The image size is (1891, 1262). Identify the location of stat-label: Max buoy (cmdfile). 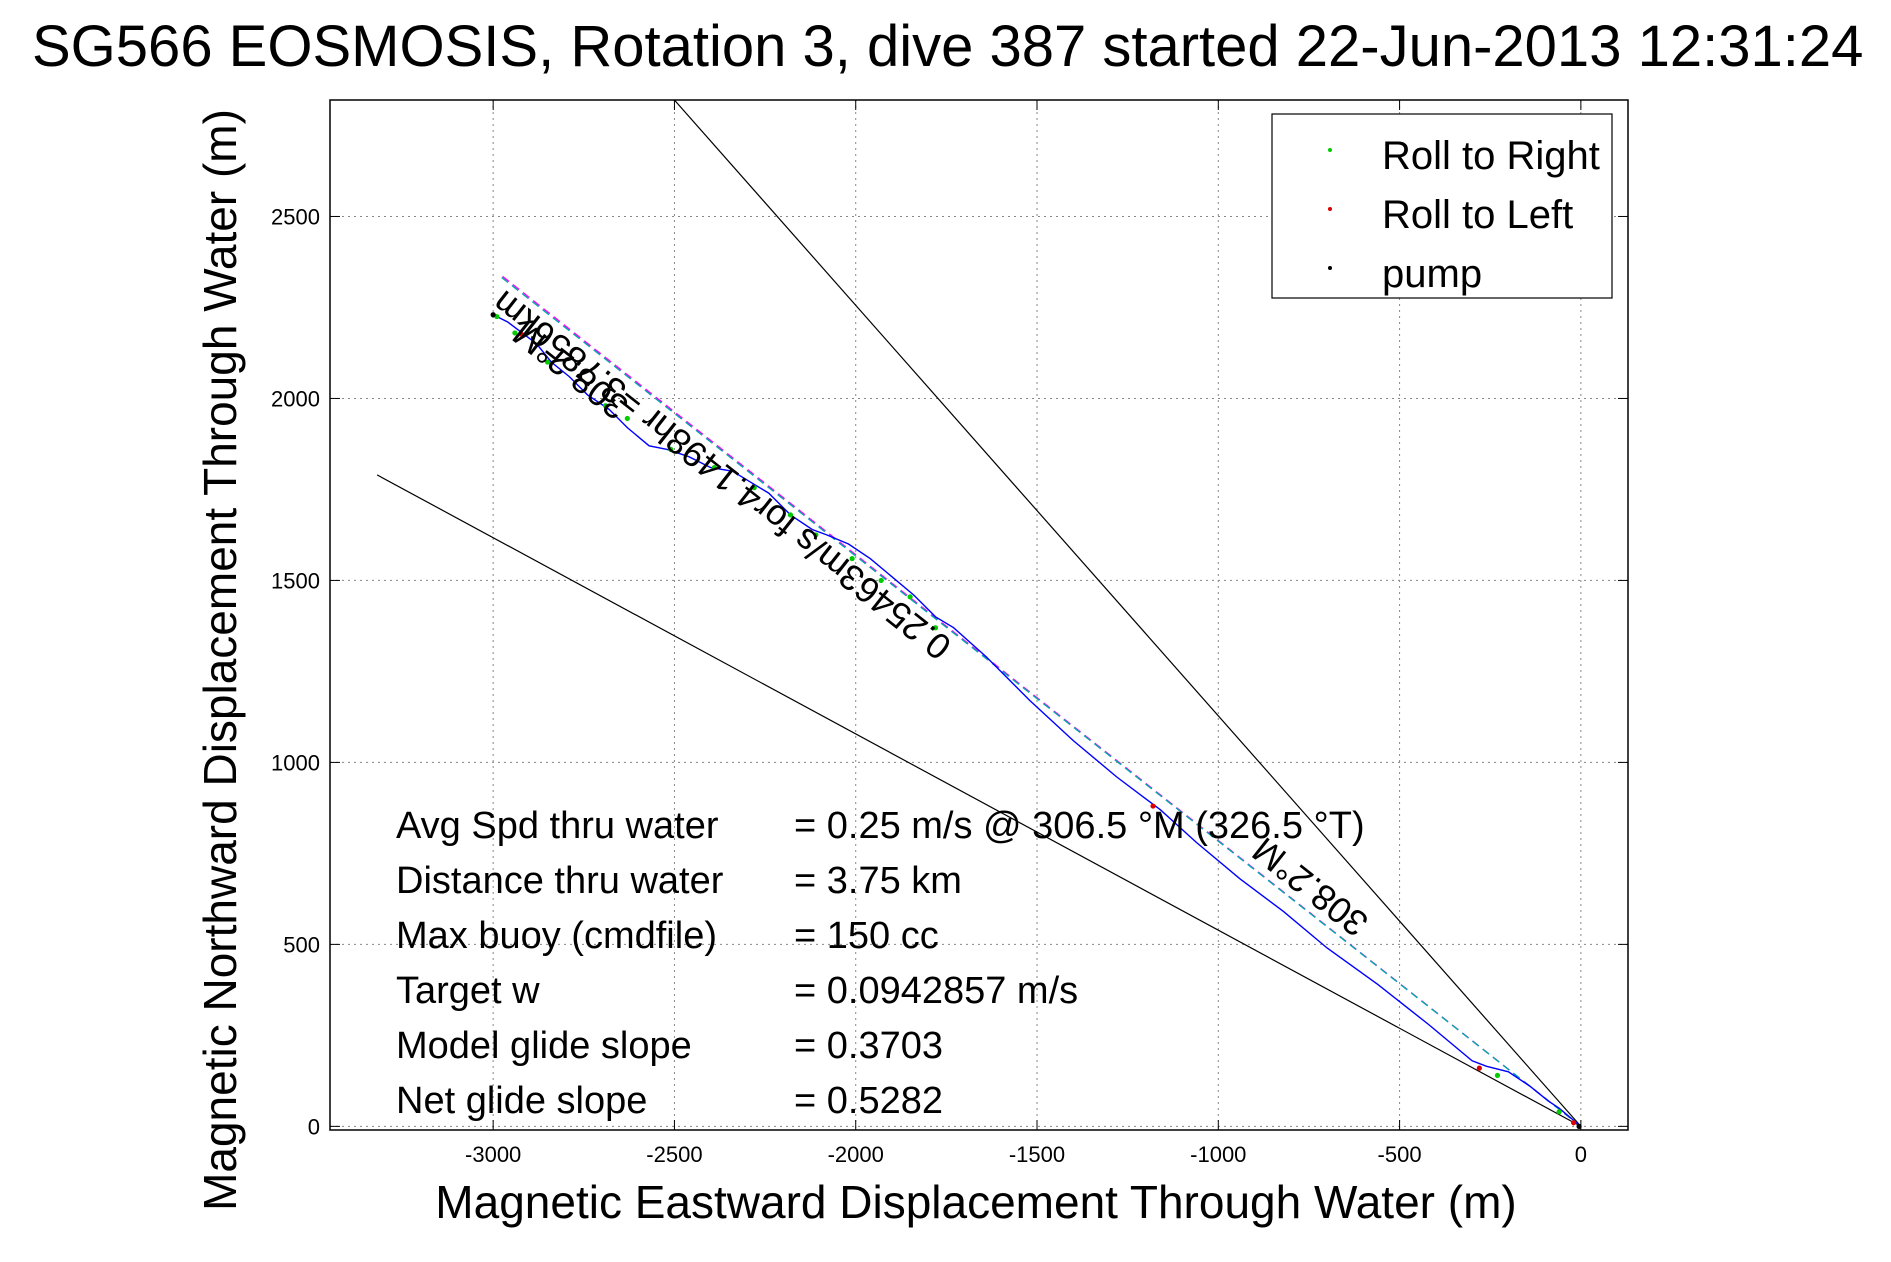
(556, 936).